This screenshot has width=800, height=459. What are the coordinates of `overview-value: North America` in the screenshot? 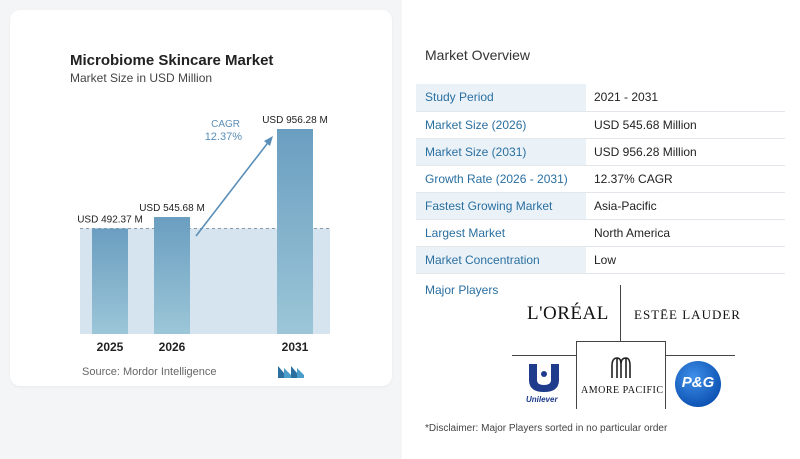 It's located at (685, 233).